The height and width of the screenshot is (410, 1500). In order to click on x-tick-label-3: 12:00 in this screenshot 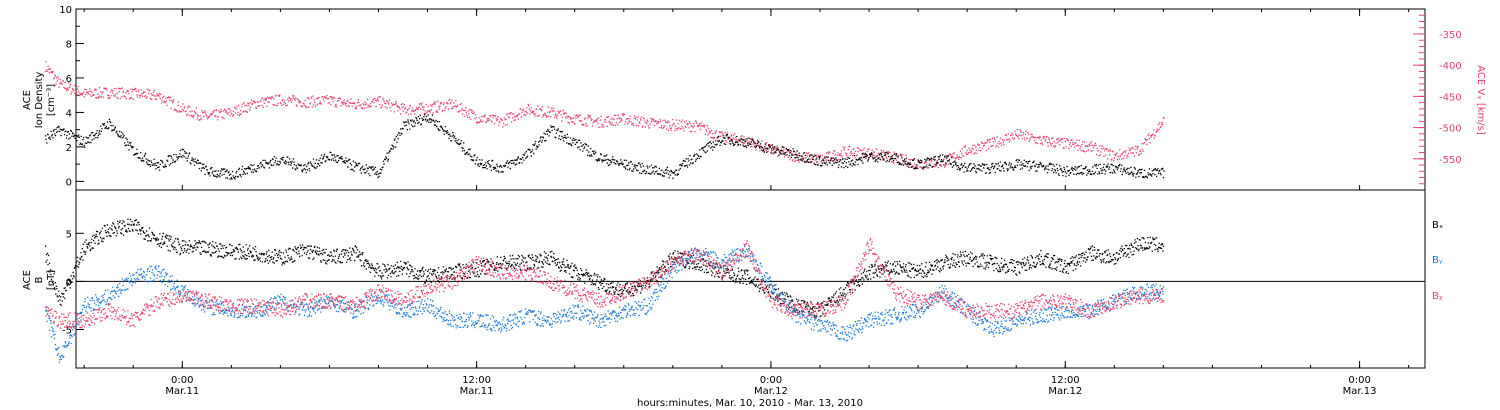, I will do `click(1065, 380)`.